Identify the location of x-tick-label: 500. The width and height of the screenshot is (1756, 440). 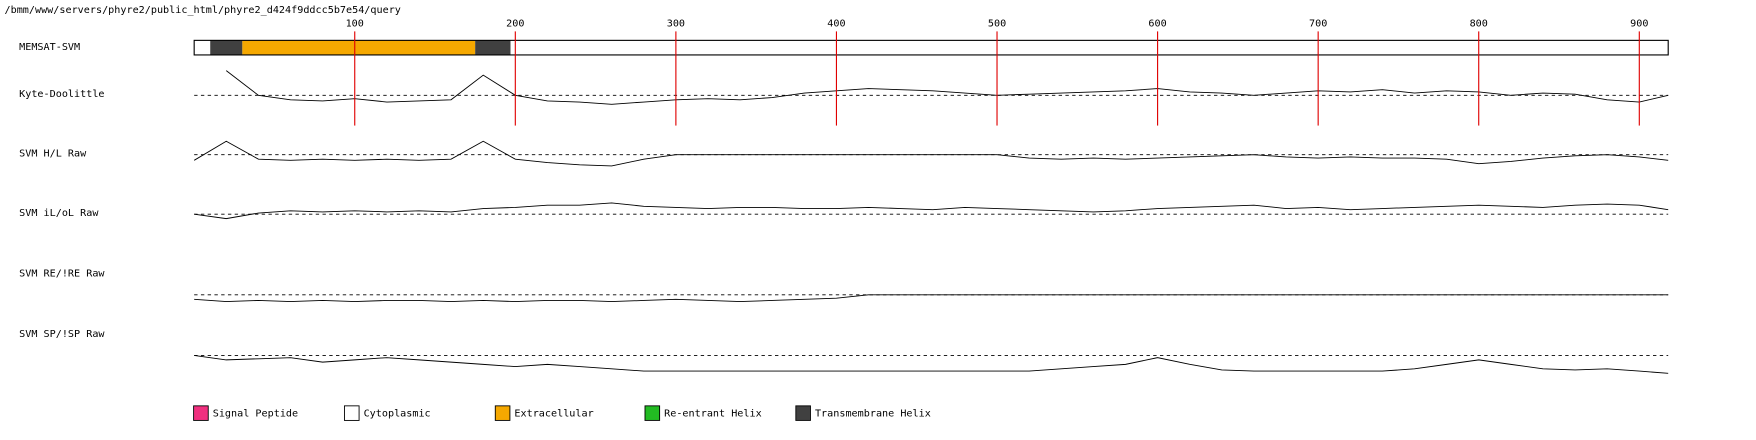
(997, 24).